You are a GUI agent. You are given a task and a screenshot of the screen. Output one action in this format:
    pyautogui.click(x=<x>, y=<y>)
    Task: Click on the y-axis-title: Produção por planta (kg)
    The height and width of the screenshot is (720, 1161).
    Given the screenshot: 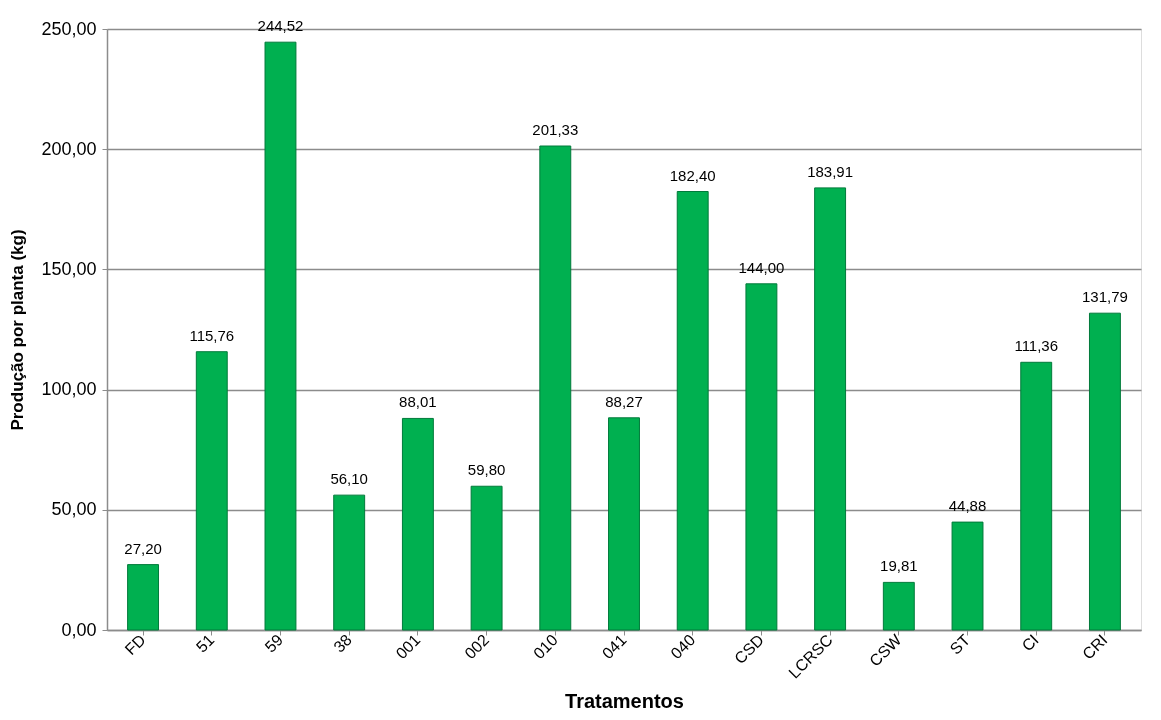 What is the action you would take?
    pyautogui.click(x=18, y=330)
    